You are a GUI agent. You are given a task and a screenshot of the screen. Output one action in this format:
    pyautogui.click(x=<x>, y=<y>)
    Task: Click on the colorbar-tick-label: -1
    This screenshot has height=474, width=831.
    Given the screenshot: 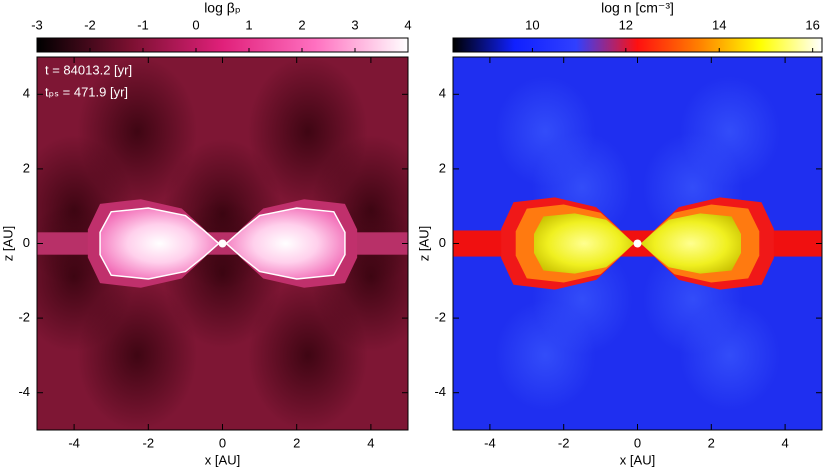 What is the action you would take?
    pyautogui.click(x=143, y=24)
    